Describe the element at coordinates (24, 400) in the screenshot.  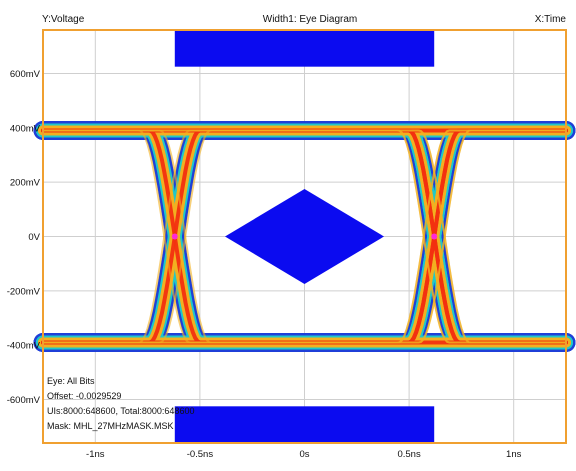
I see `y-tick-label: -600mV` at that location.